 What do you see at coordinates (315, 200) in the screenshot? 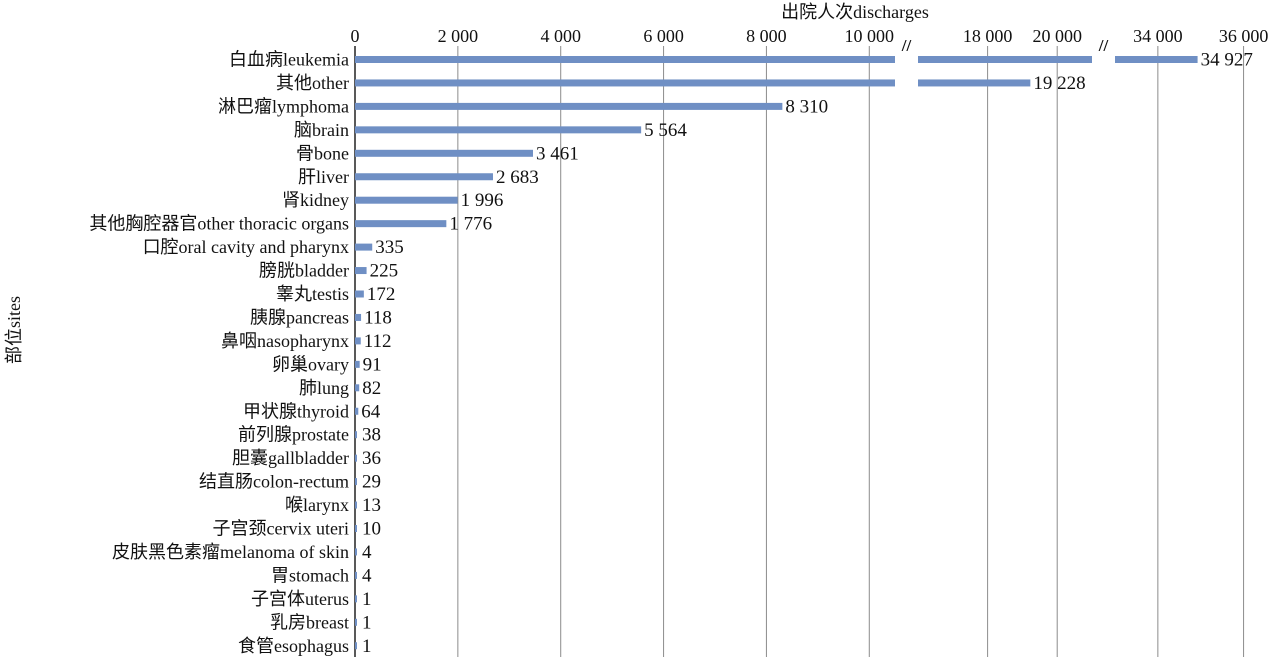
I see `category-label: 肾kidney` at bounding box center [315, 200].